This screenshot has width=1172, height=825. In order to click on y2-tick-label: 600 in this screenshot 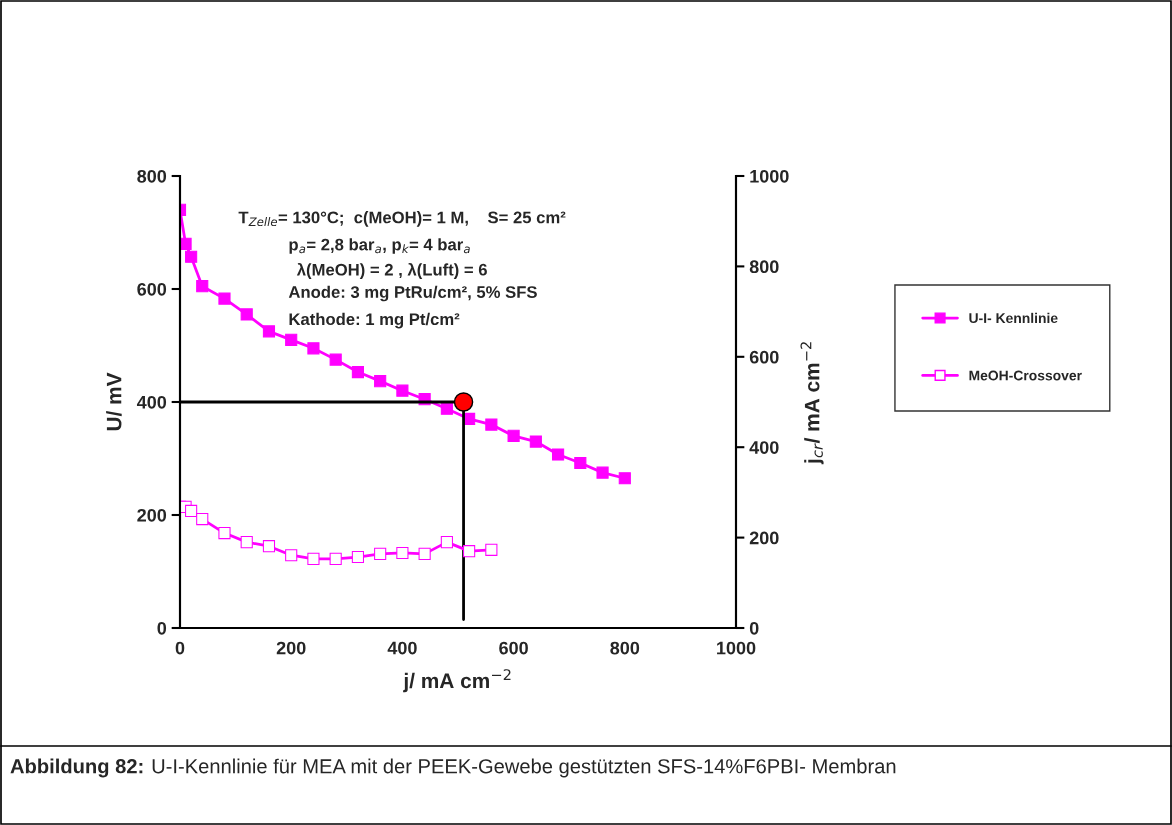, I will do `click(764, 357)`.